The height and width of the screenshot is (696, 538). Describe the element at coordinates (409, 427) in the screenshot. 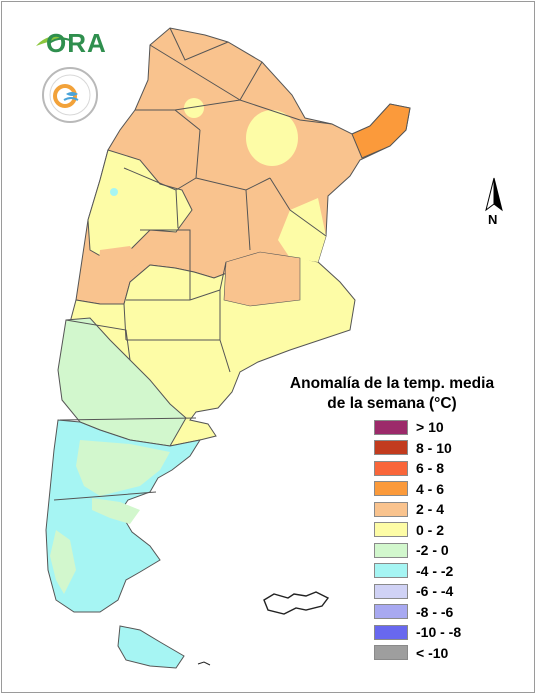

I see `legend-item: > 10` at that location.